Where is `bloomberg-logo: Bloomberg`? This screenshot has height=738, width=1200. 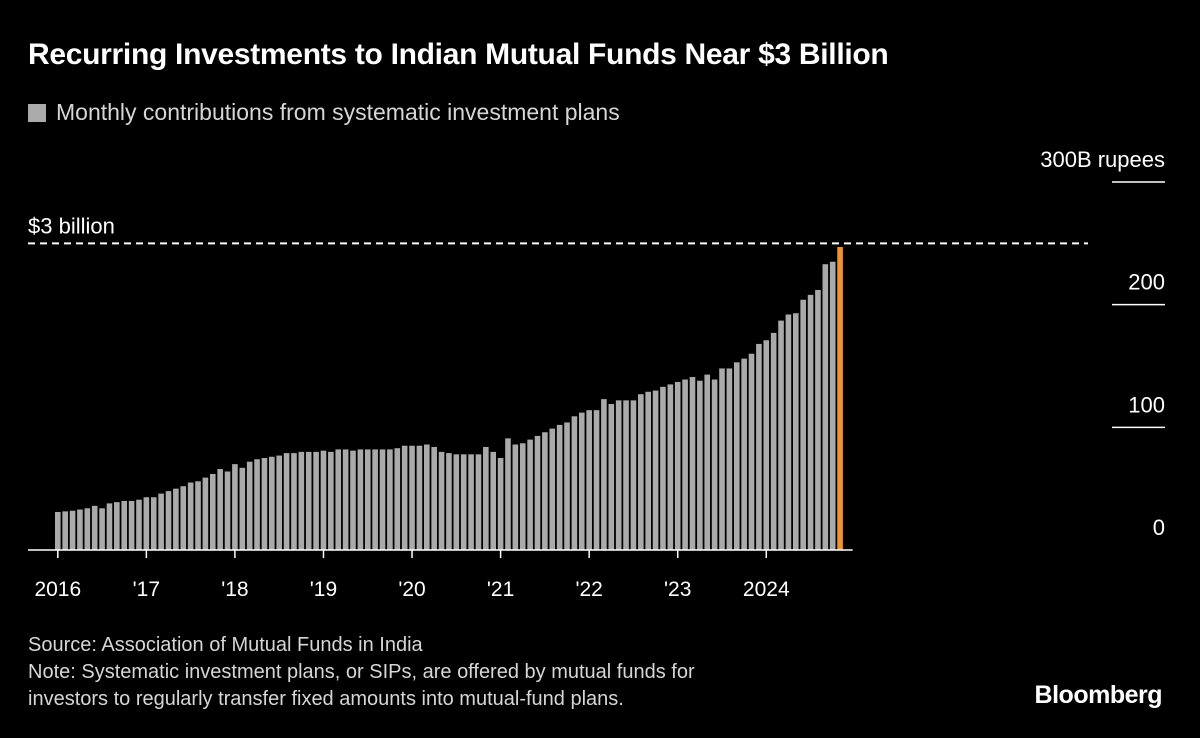 bloomberg-logo: Bloomberg is located at coordinates (1098, 695).